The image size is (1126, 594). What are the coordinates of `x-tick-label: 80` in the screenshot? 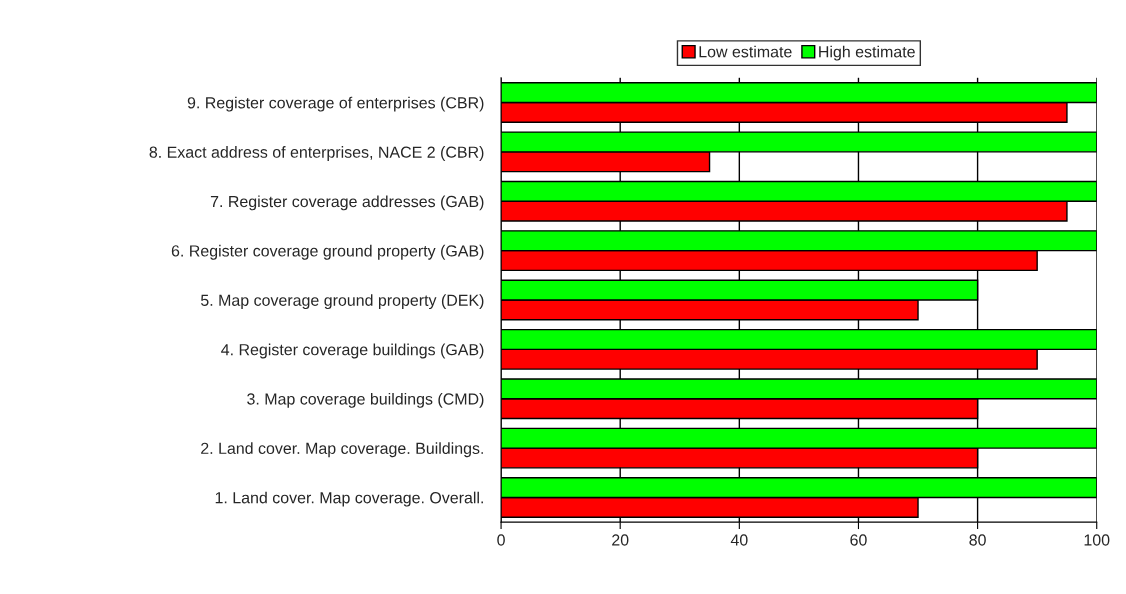 It's located at (977, 540).